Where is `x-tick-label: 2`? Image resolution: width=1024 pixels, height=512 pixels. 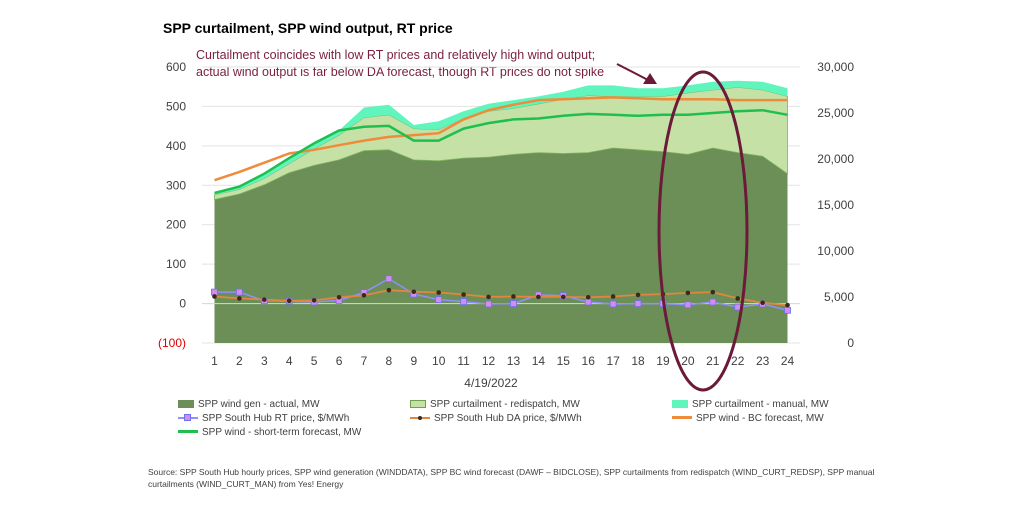
x-tick-label: 2 is located at coordinates (239, 361).